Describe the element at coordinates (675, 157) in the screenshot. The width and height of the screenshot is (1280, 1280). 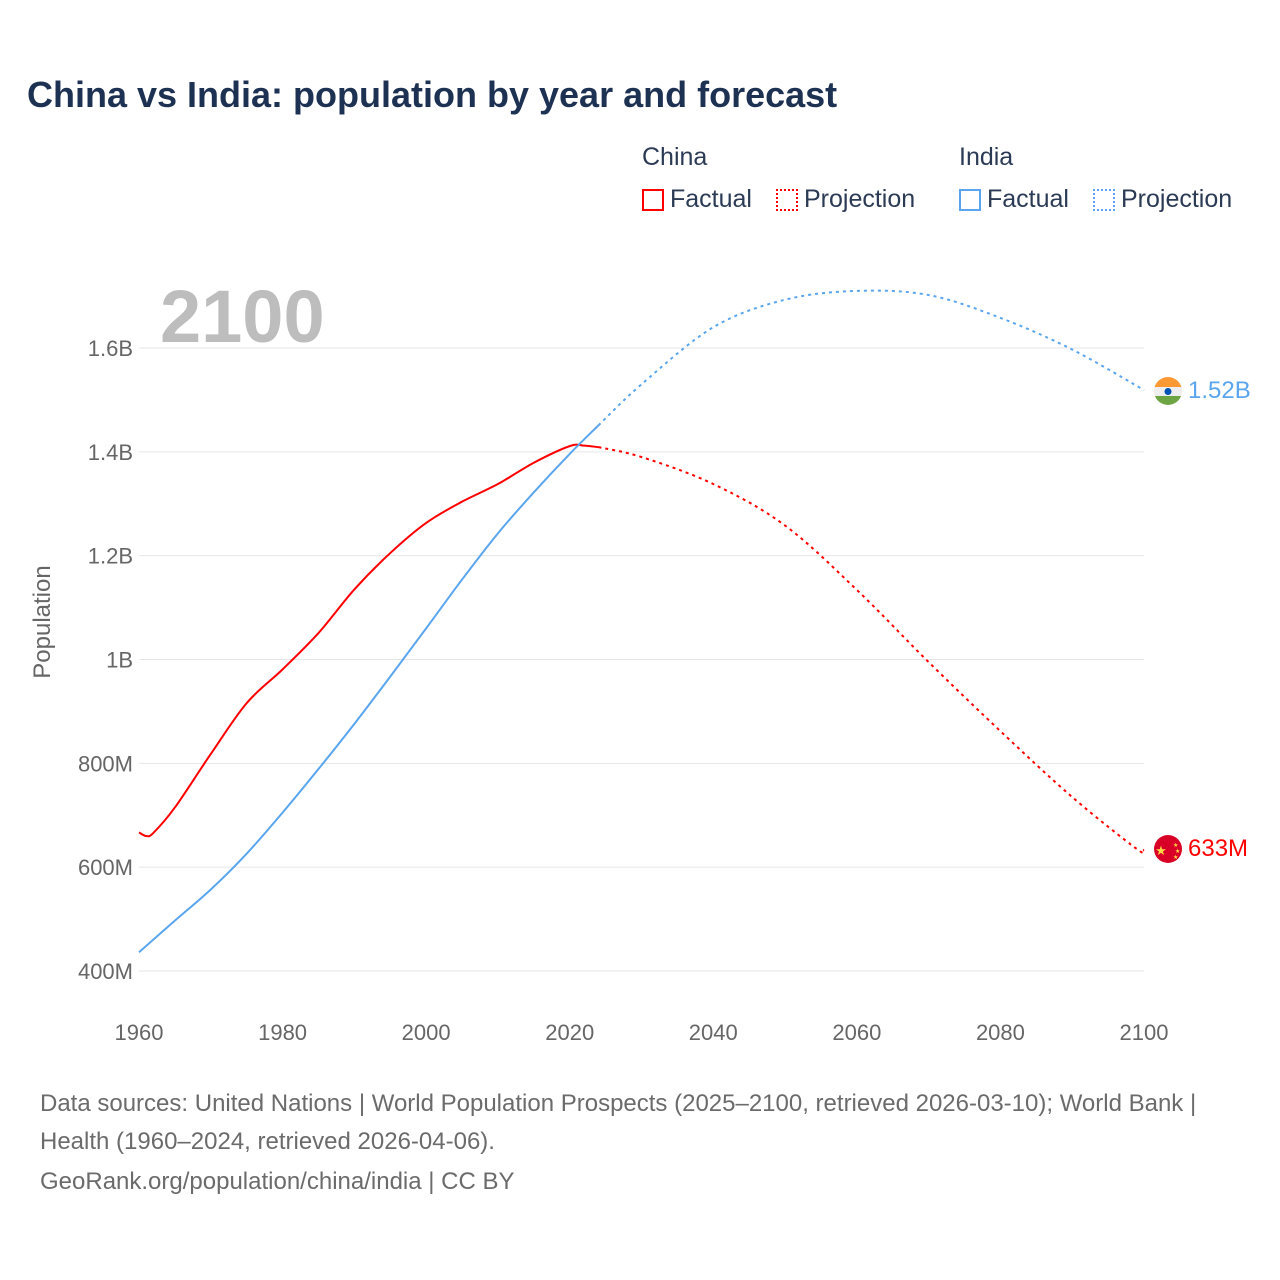
I see `legend-group-china: China` at that location.